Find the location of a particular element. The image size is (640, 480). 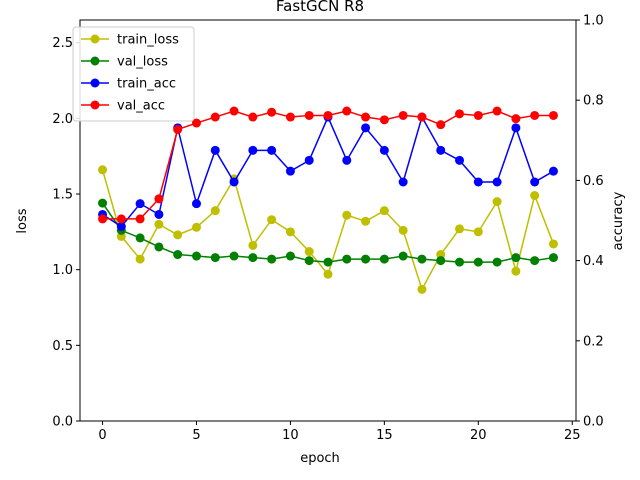

legend-label: train_acc is located at coordinates (146, 84).